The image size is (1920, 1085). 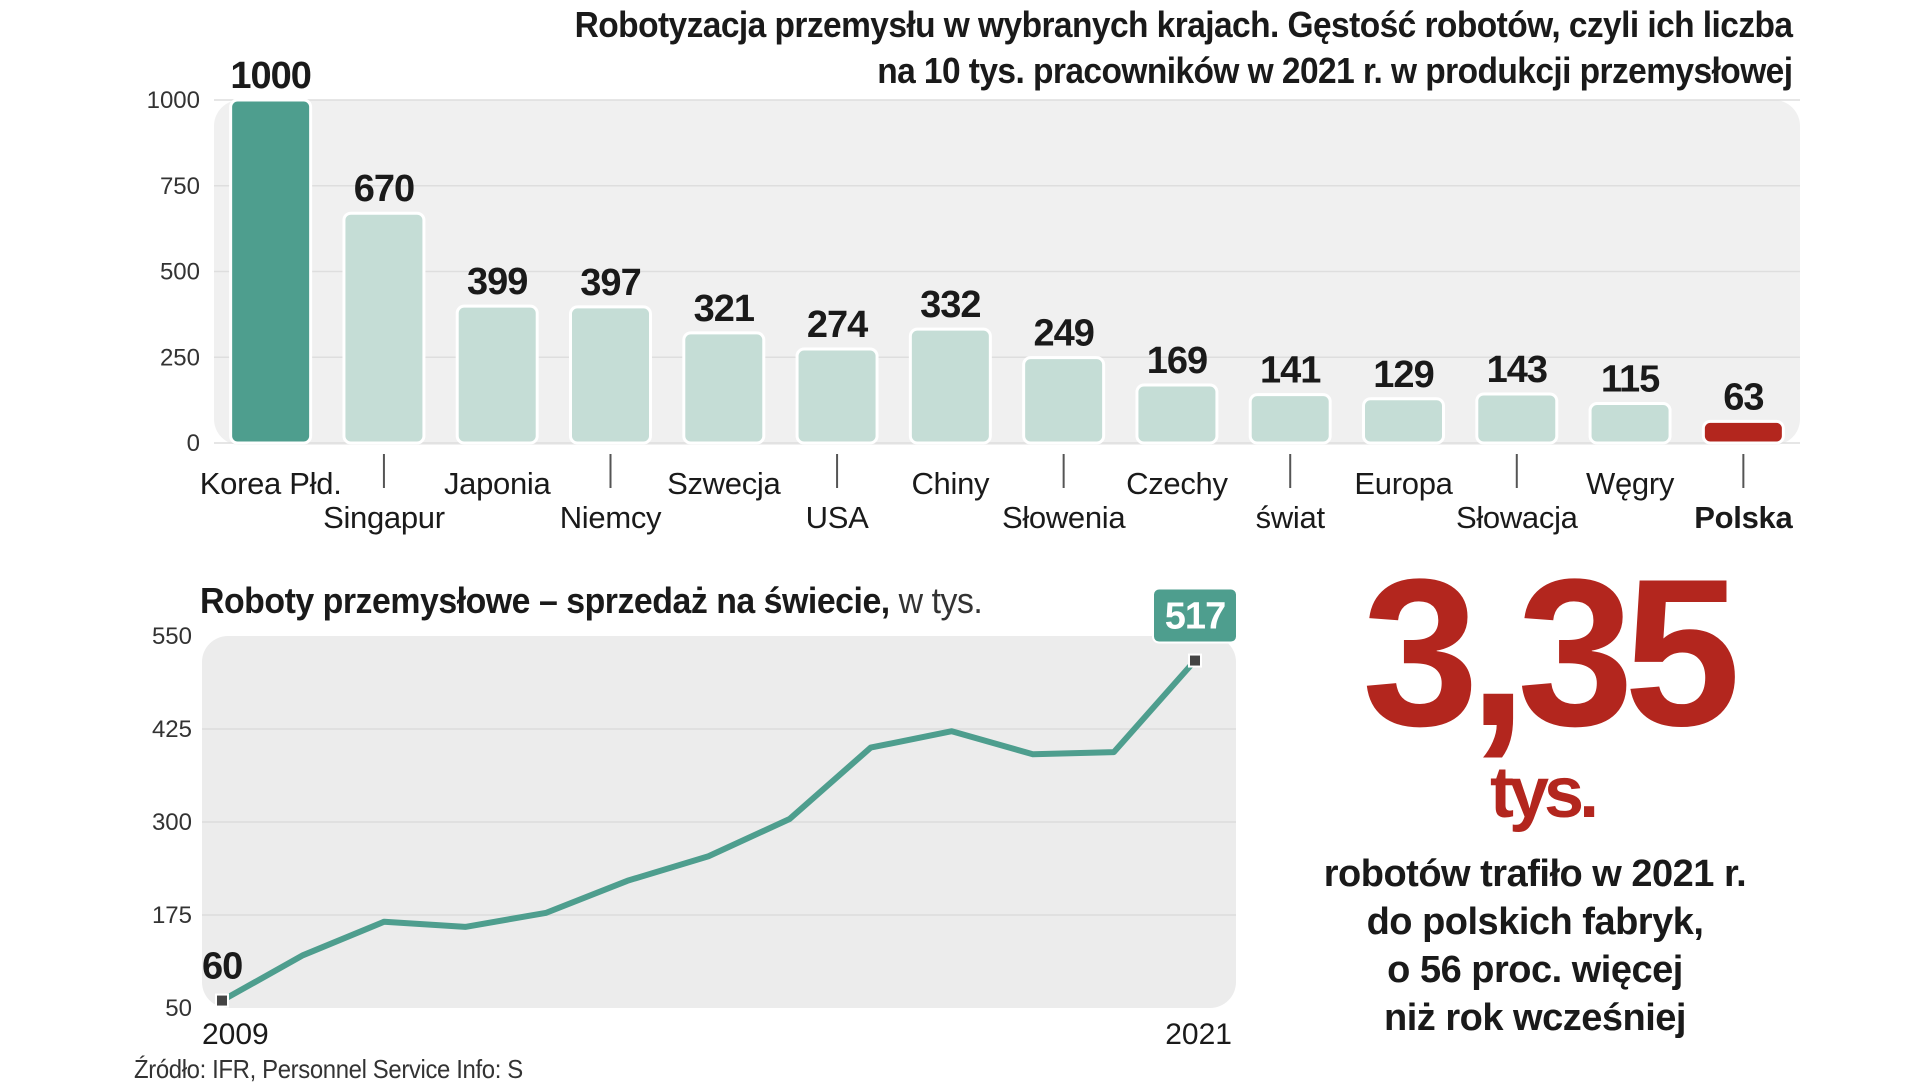 What do you see at coordinates (172, 822) in the screenshot?
I see `line-y-tick-300: 300` at bounding box center [172, 822].